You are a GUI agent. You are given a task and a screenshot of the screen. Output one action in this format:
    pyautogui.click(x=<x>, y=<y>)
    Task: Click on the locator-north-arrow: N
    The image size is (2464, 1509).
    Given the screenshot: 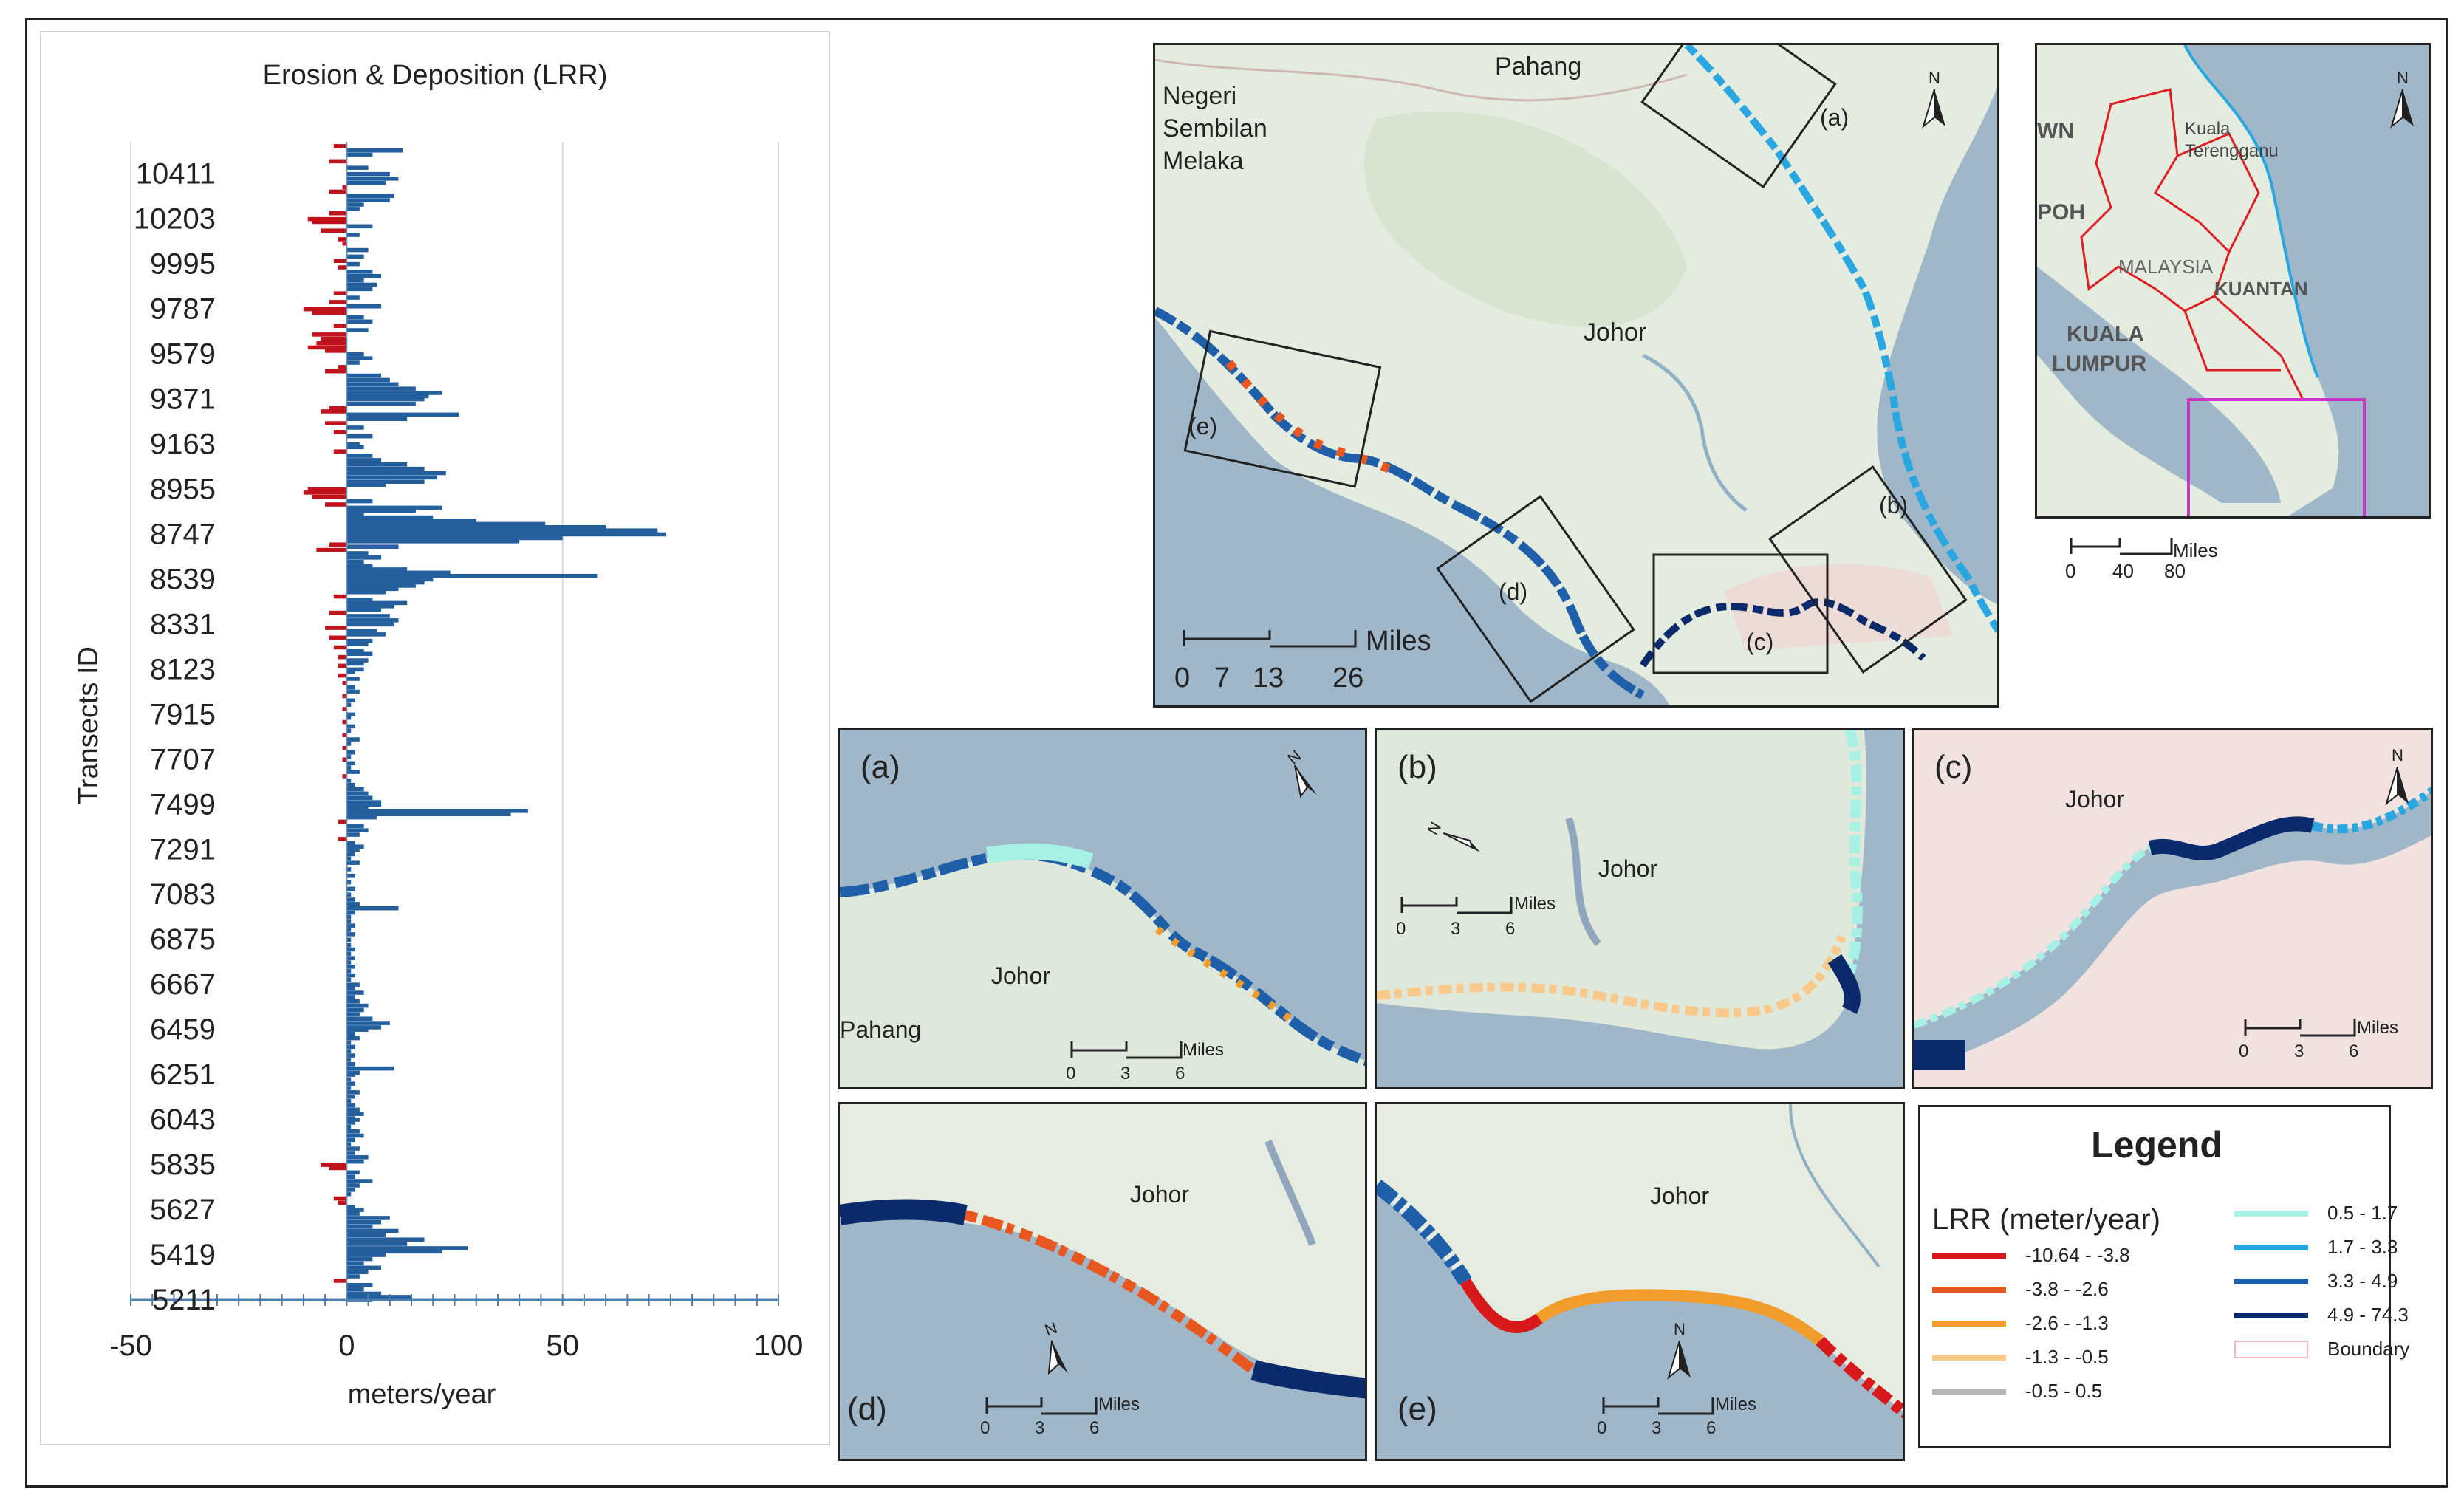 What is the action you would take?
    pyautogui.click(x=2402, y=99)
    